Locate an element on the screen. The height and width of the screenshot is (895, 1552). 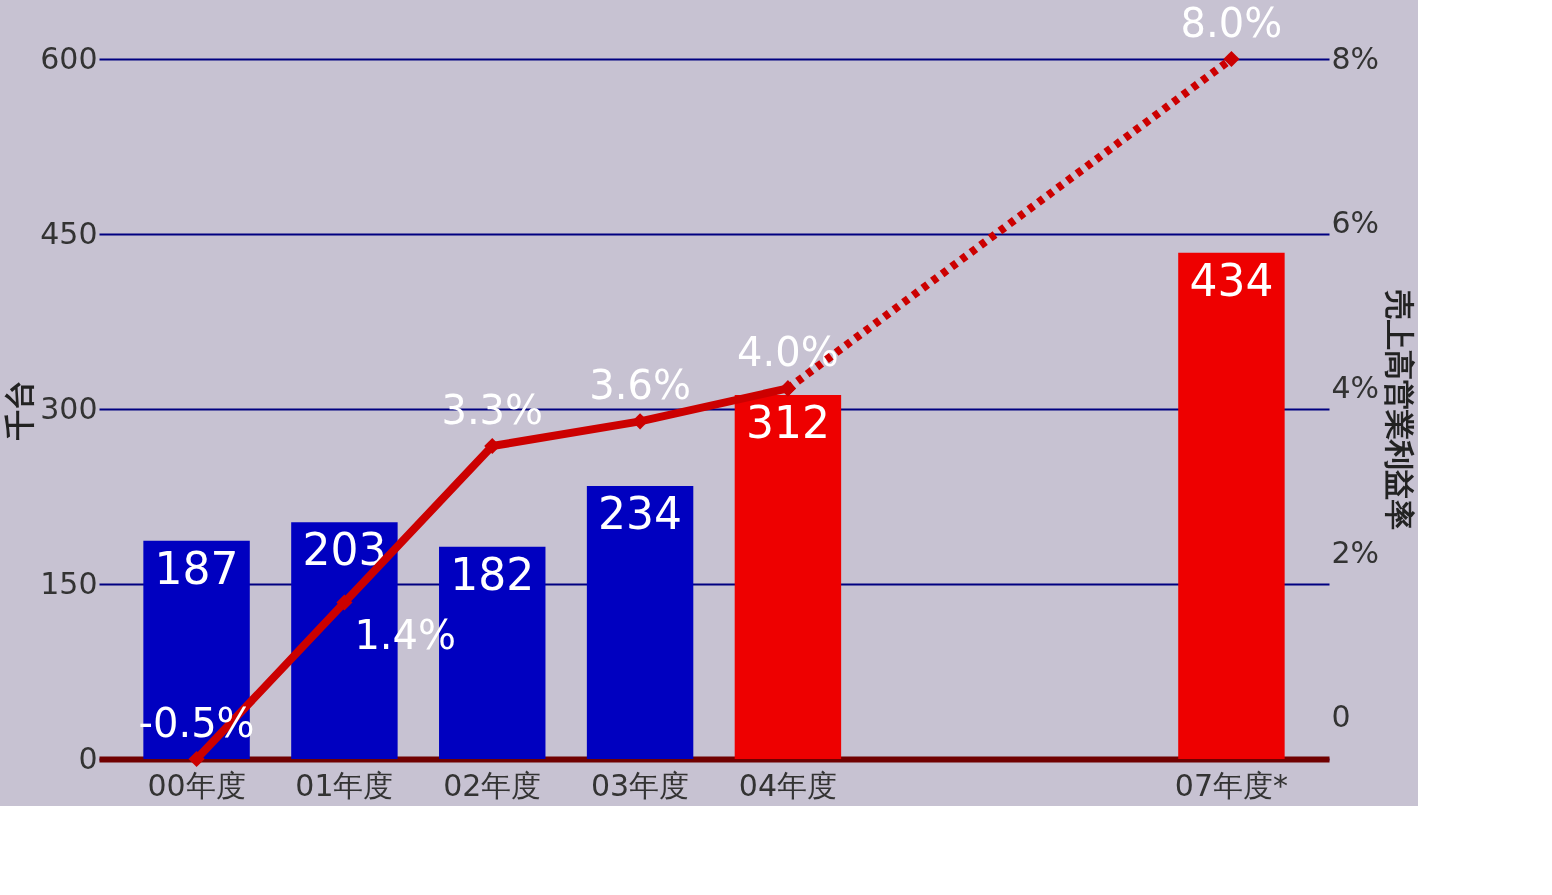
y-tick-label: 450 is located at coordinates (69, 233).